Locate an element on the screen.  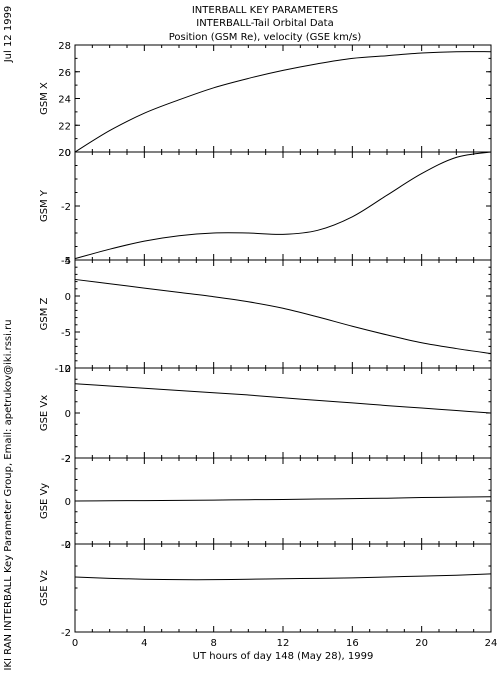
date-label: Jul 12 1999 is located at coordinates (8, 35).